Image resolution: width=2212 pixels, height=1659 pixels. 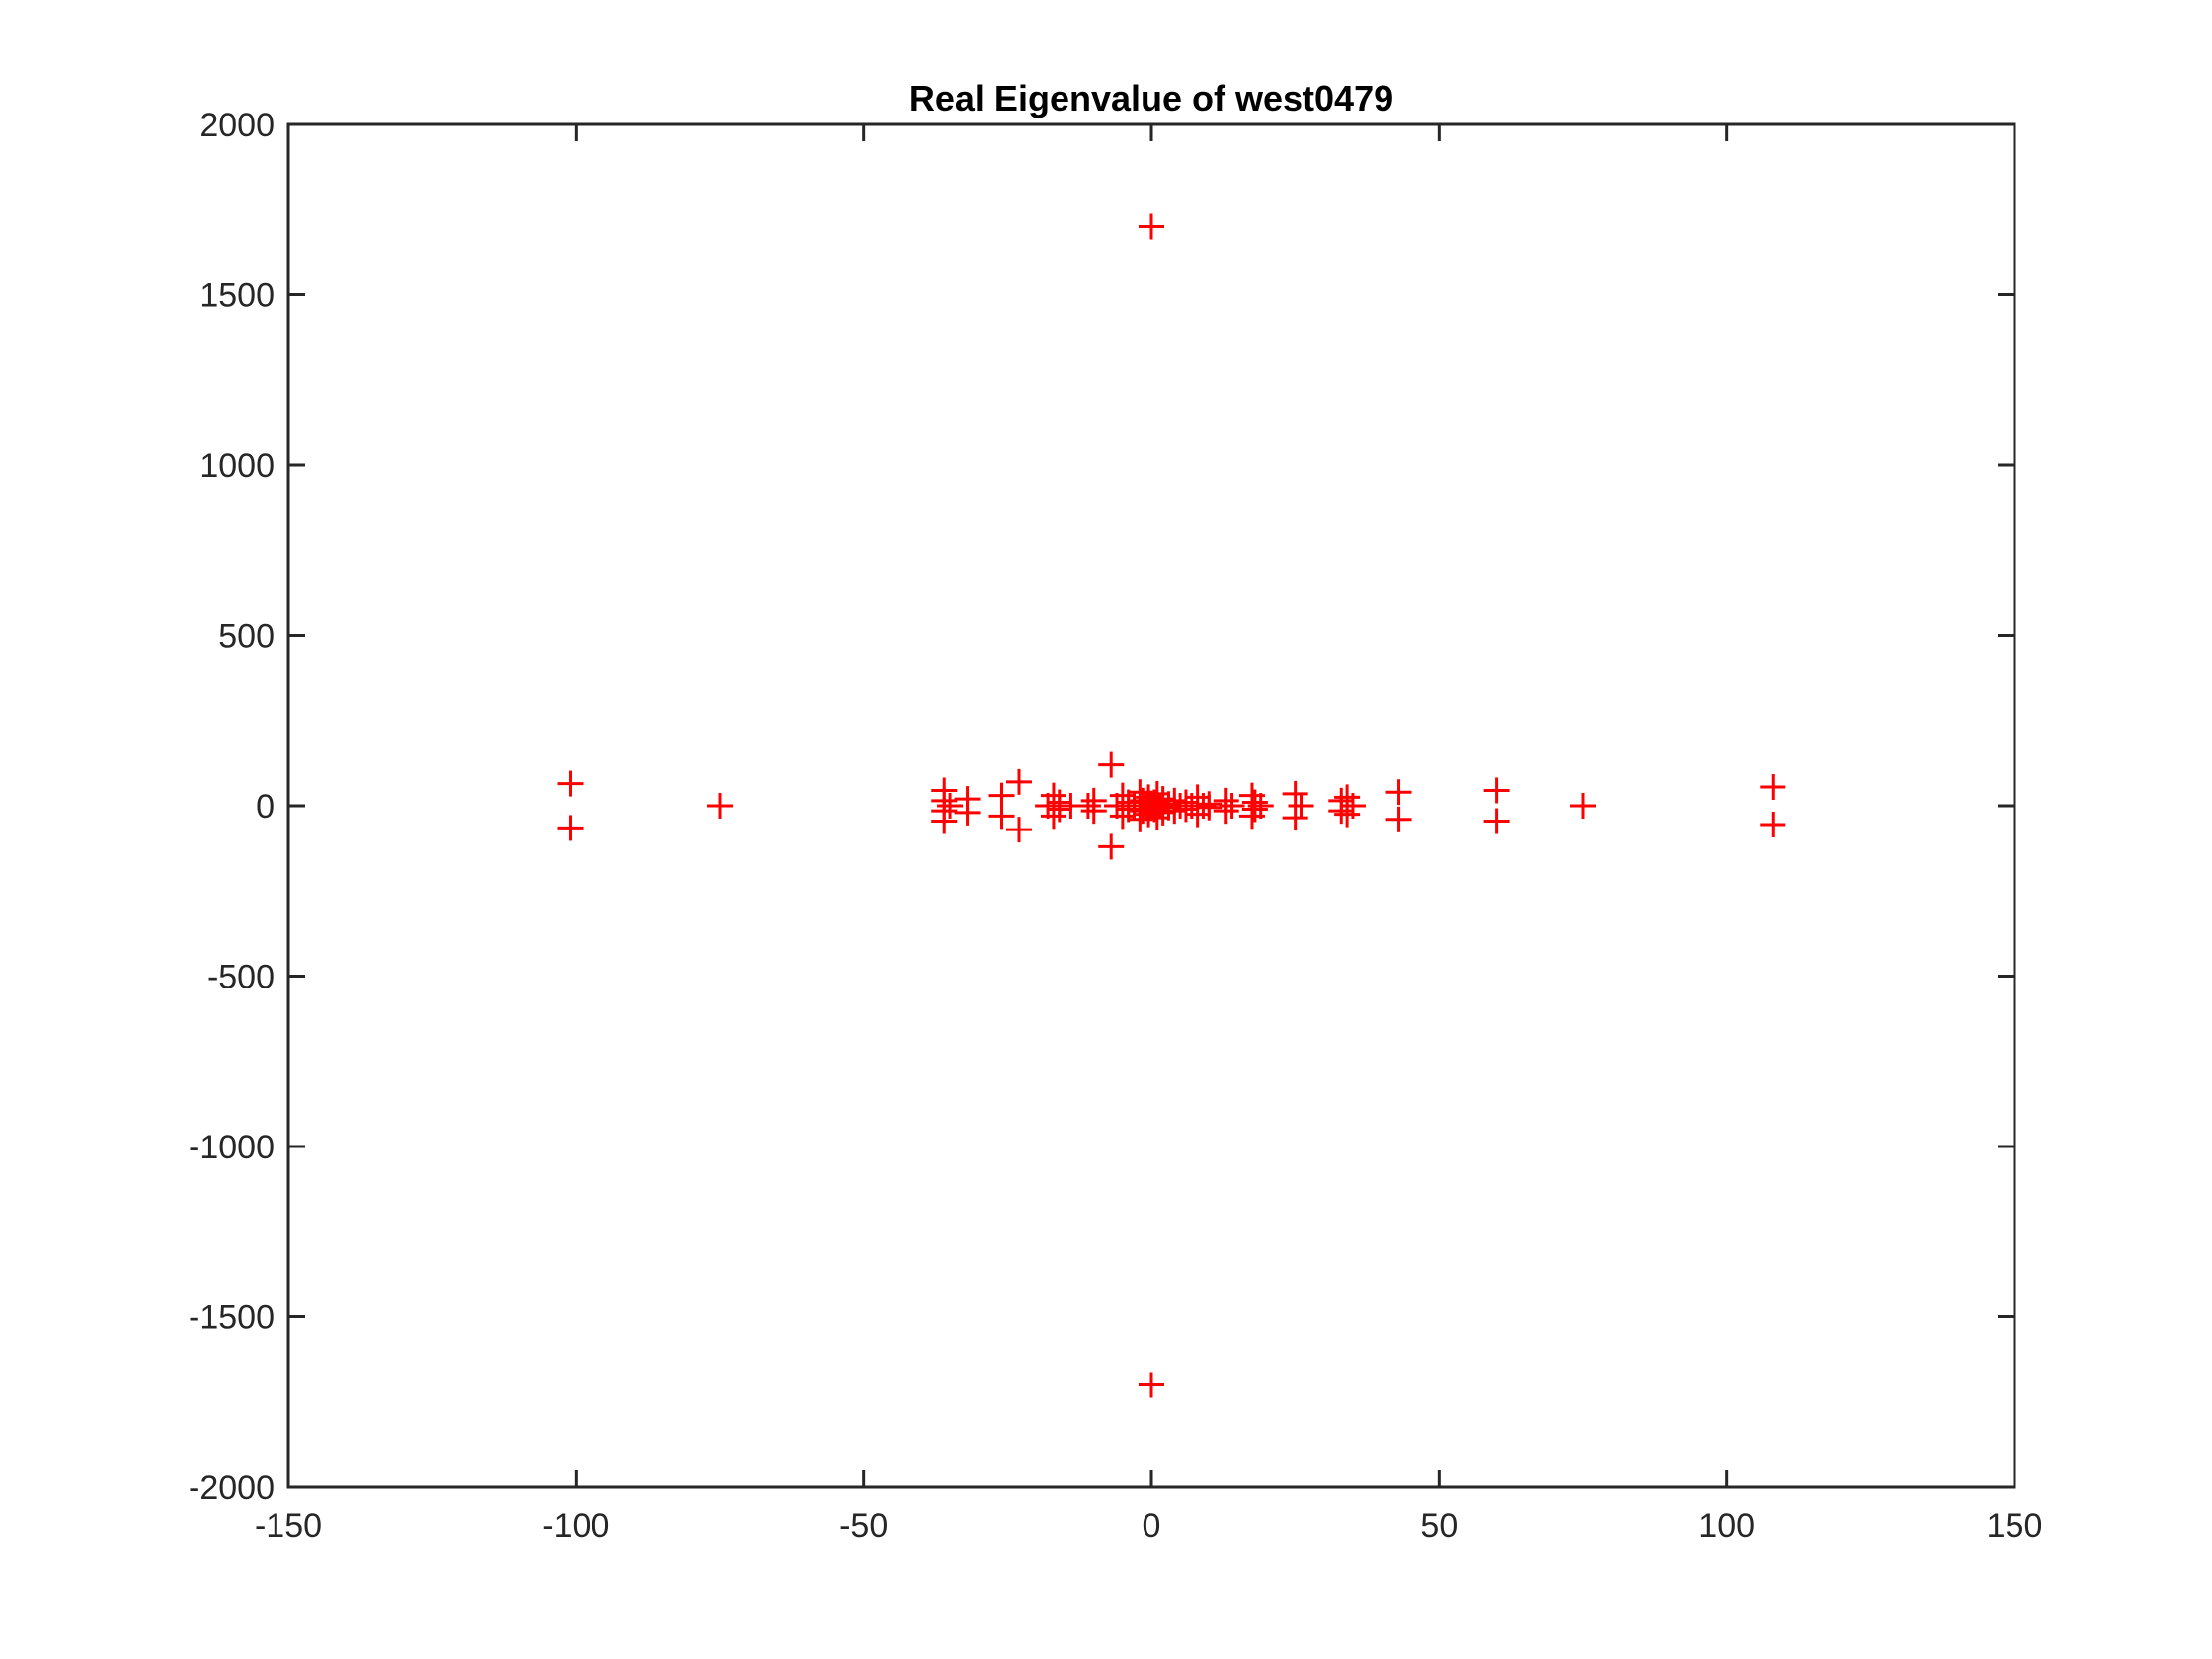 I want to click on y-tick-label: 1500, so click(x=237, y=296).